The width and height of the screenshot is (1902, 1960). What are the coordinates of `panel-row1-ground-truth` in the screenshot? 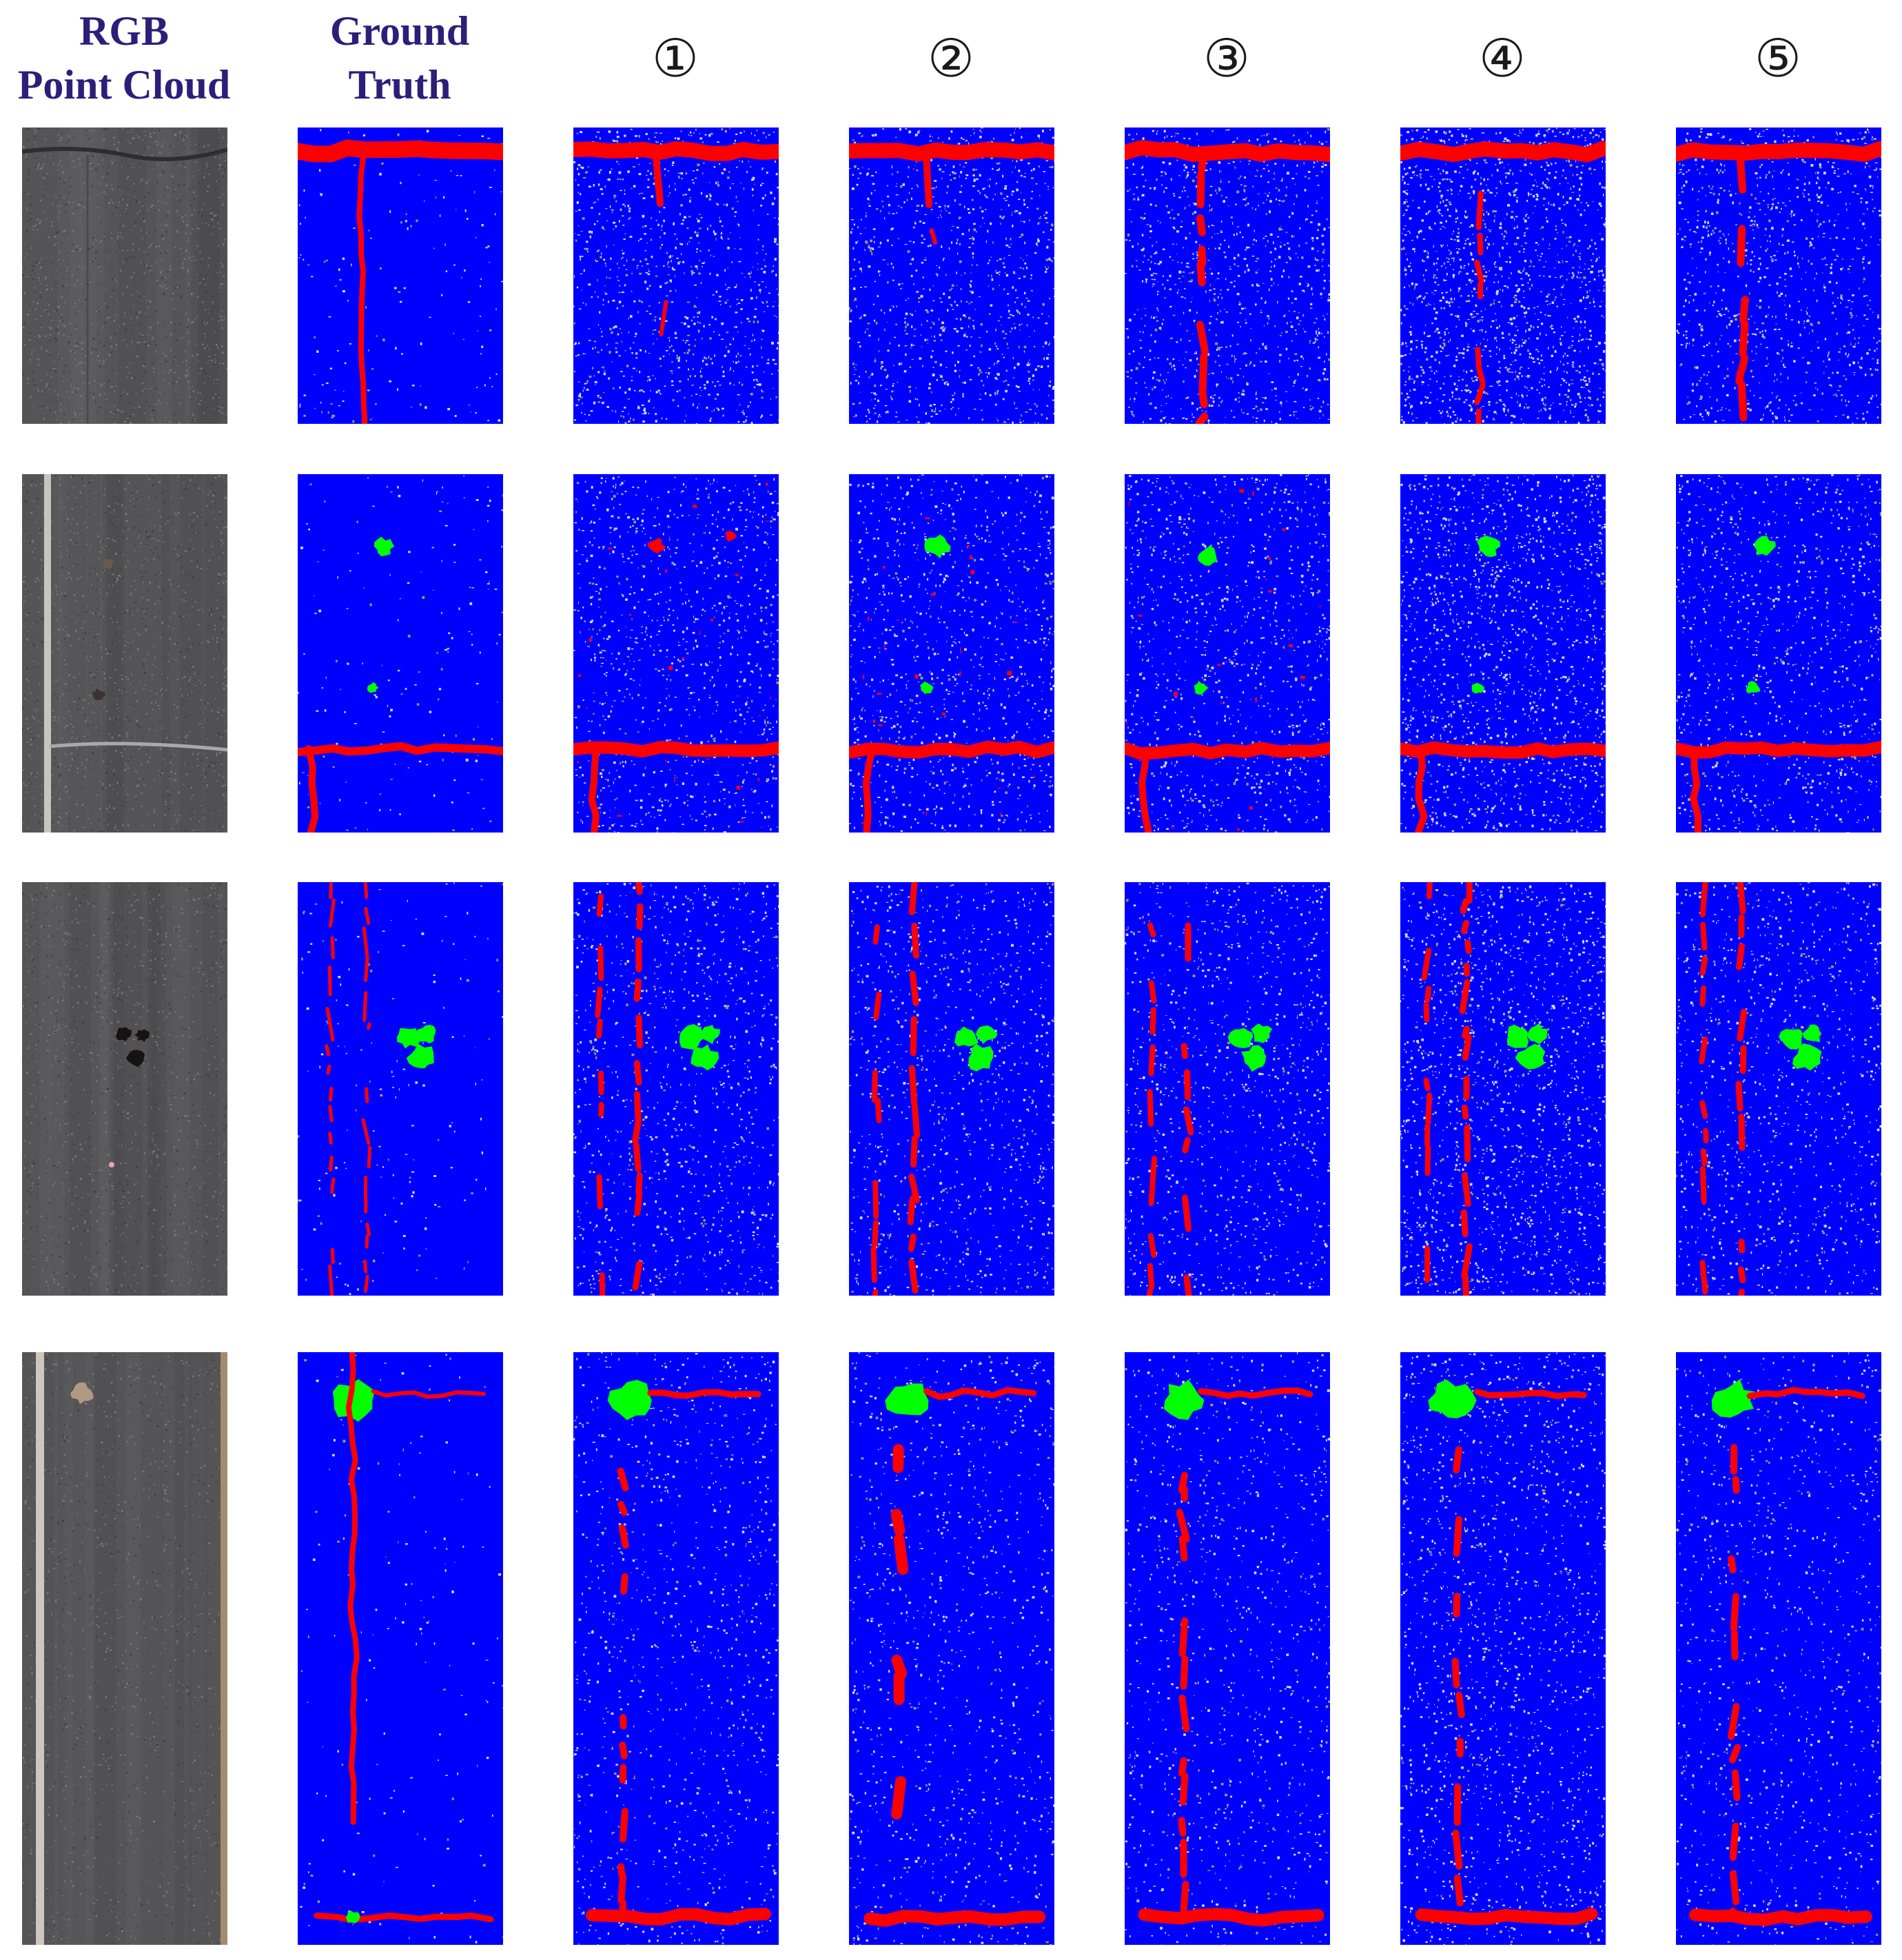 It's located at (400, 275).